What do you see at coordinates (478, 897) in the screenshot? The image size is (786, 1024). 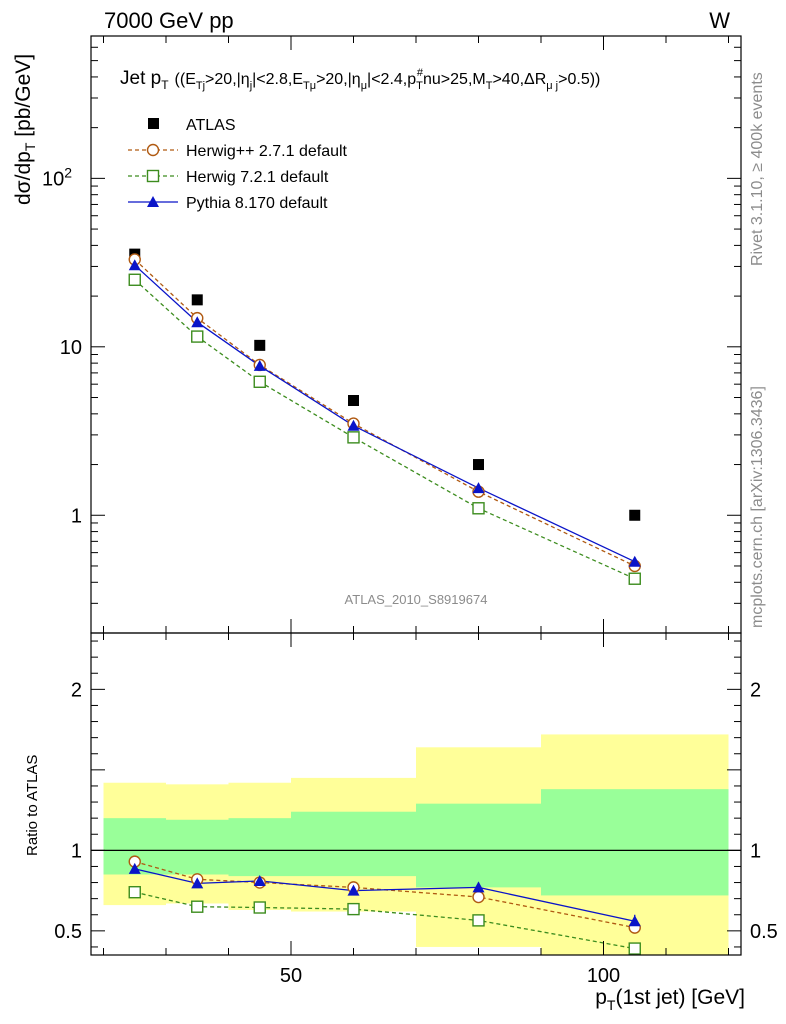 I see `ratio-point-herwigpp` at bounding box center [478, 897].